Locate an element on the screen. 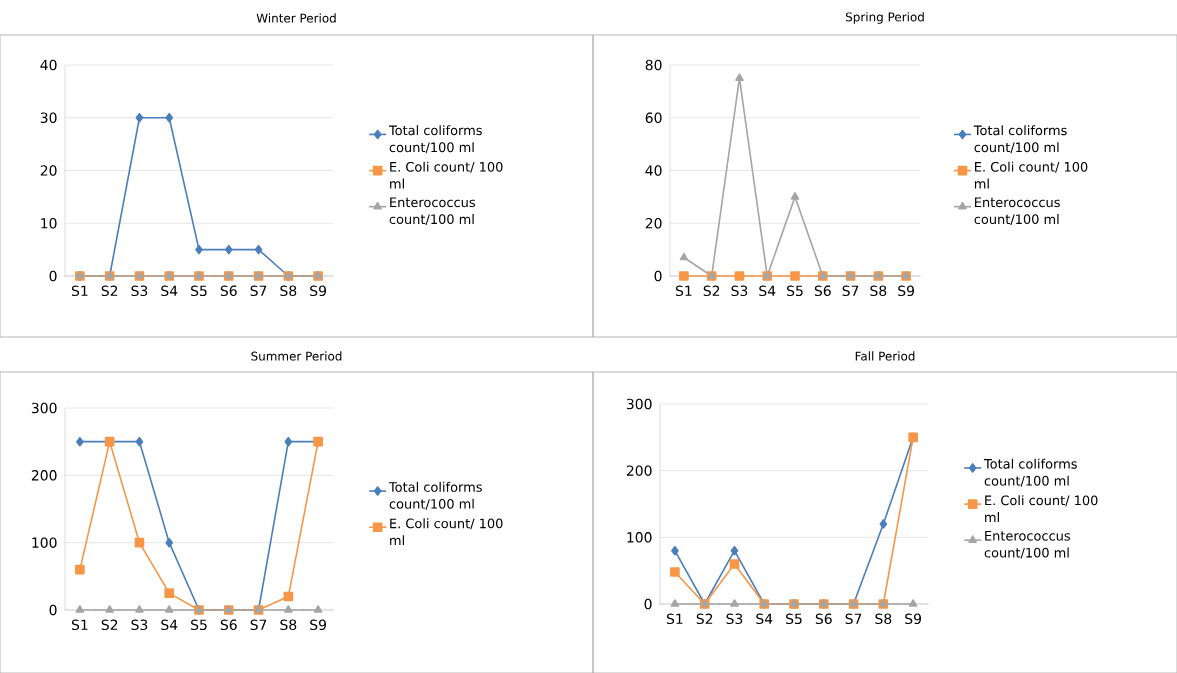 The height and width of the screenshot is (673, 1177). y-tick-label: 10 is located at coordinates (49, 223).